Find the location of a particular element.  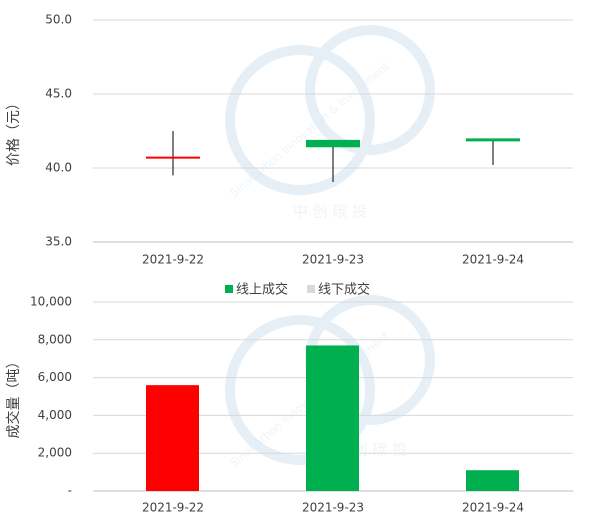

y-tick-label: - is located at coordinates (70, 491).